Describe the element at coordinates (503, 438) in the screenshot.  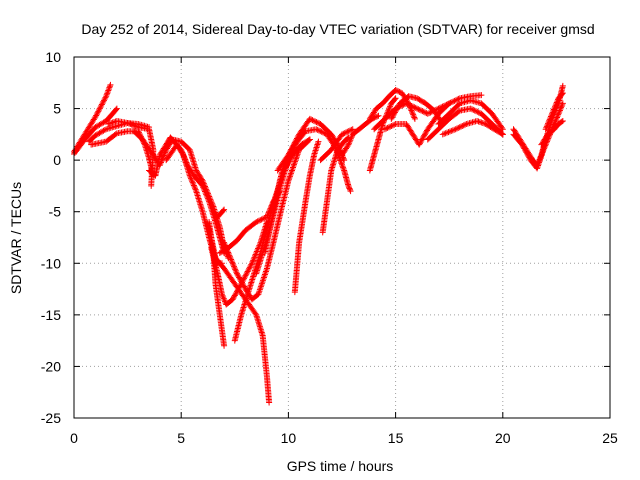
I see `x-tick-label: 20` at that location.